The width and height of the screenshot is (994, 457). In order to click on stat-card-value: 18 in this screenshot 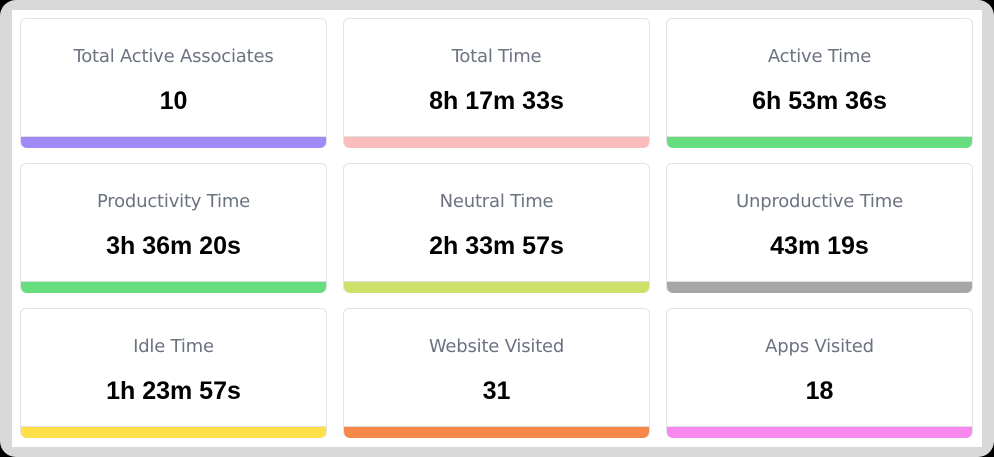, I will do `click(819, 391)`.